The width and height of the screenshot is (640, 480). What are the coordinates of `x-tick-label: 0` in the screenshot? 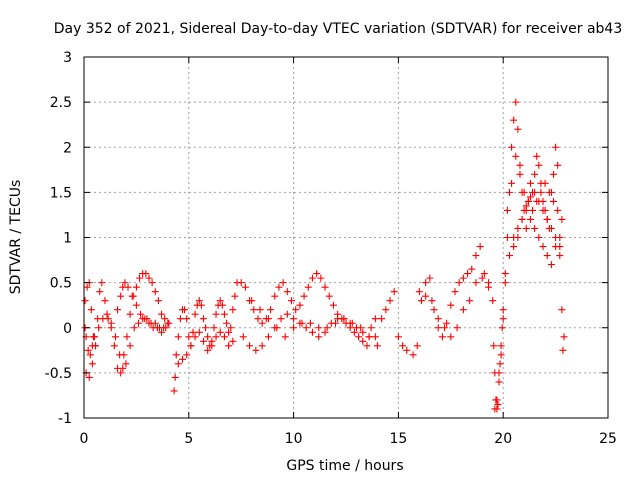 It's located at (84, 439).